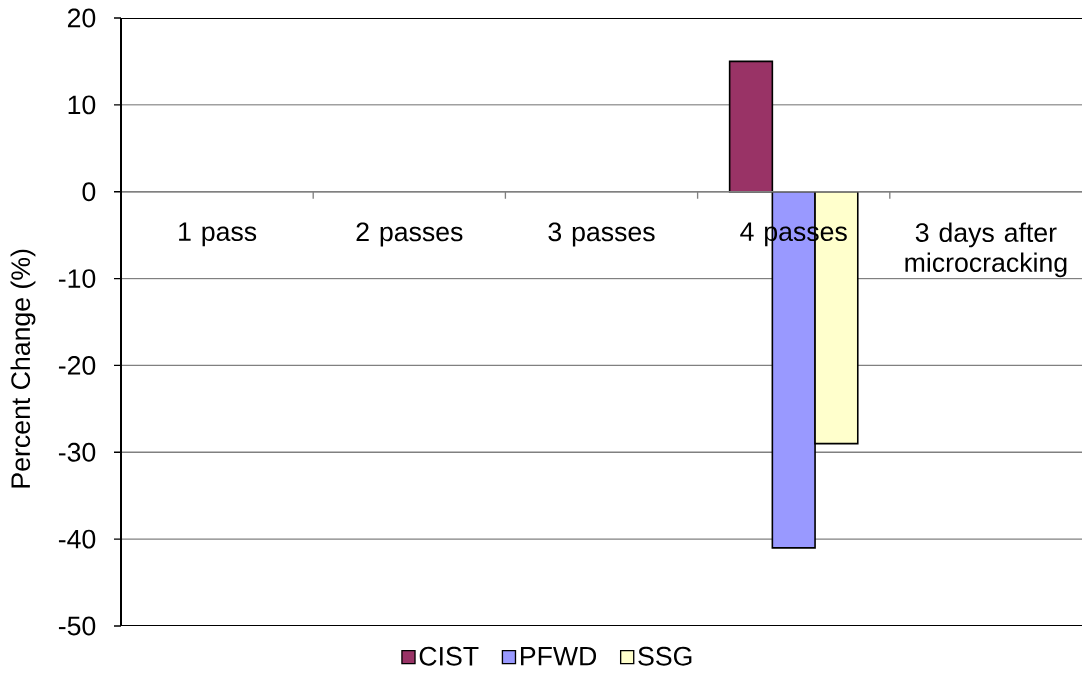 This screenshot has height=675, width=1084. I want to click on legend-label: PFWD, so click(559, 656).